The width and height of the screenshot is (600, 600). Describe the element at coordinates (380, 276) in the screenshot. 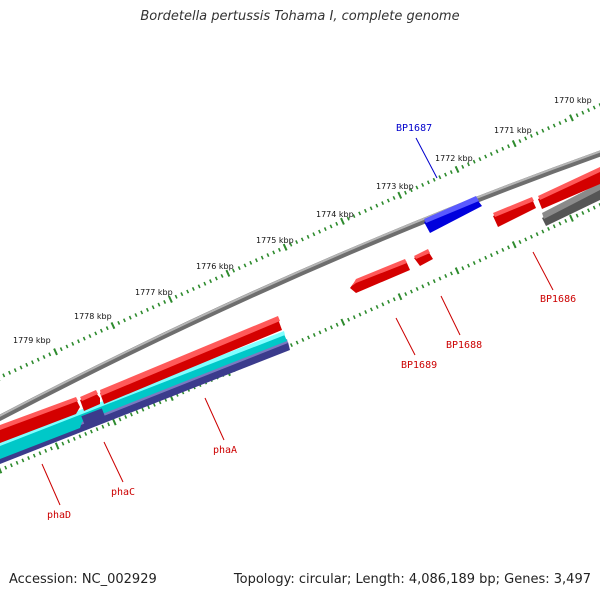

I see `gene-BP1689-arrow` at that location.